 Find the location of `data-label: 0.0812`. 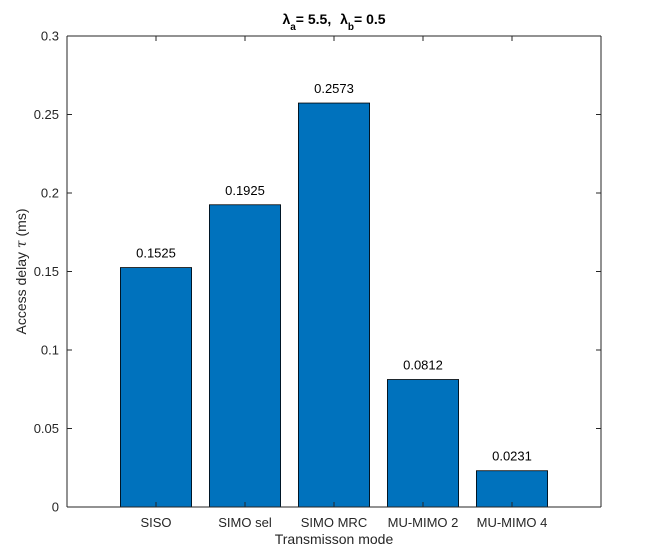

data-label: 0.0812 is located at coordinates (423, 365).